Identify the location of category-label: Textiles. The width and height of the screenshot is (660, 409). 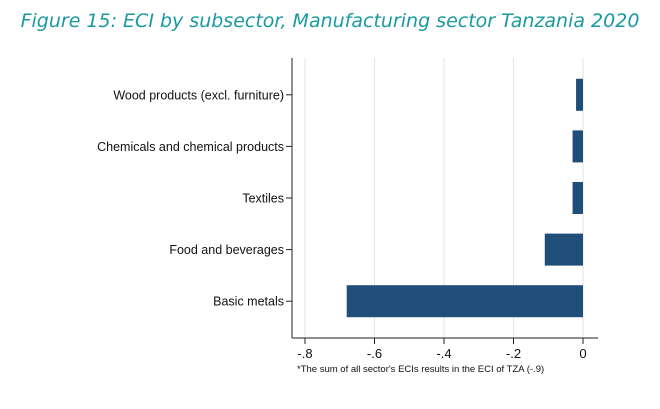
(263, 199).